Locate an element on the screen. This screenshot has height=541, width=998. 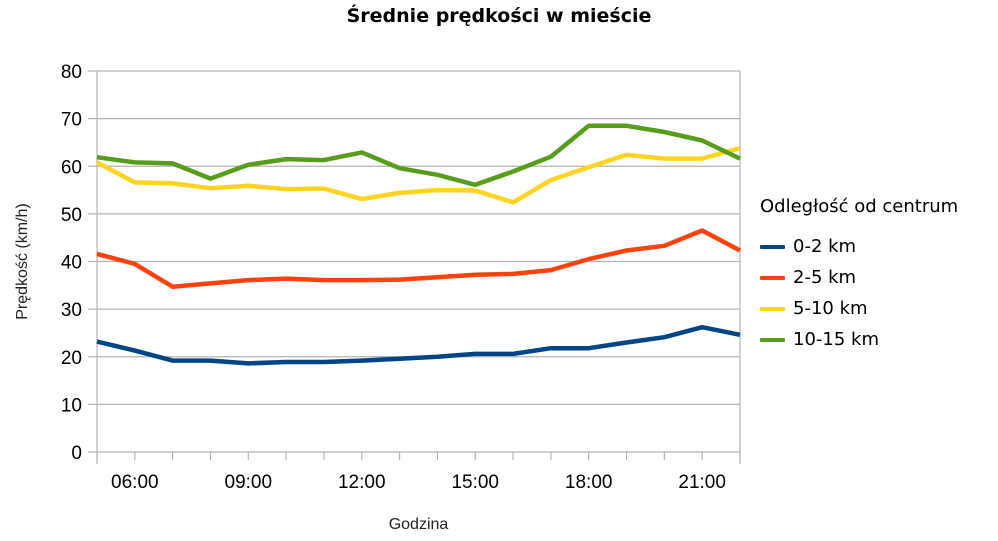
series-line-10-15km is located at coordinates (418, 155).